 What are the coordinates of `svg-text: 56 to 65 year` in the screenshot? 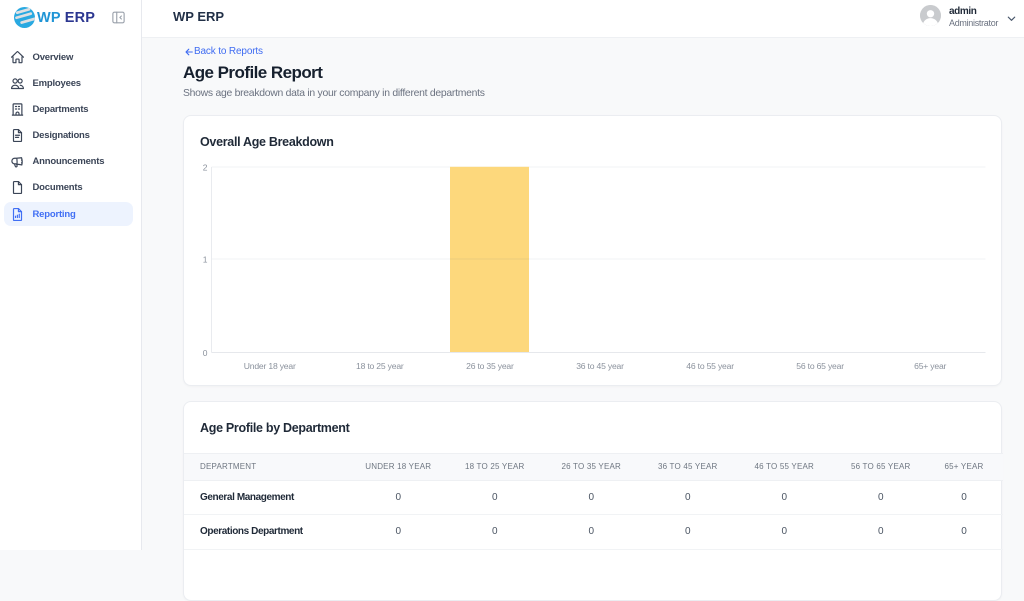 It's located at (820, 366).